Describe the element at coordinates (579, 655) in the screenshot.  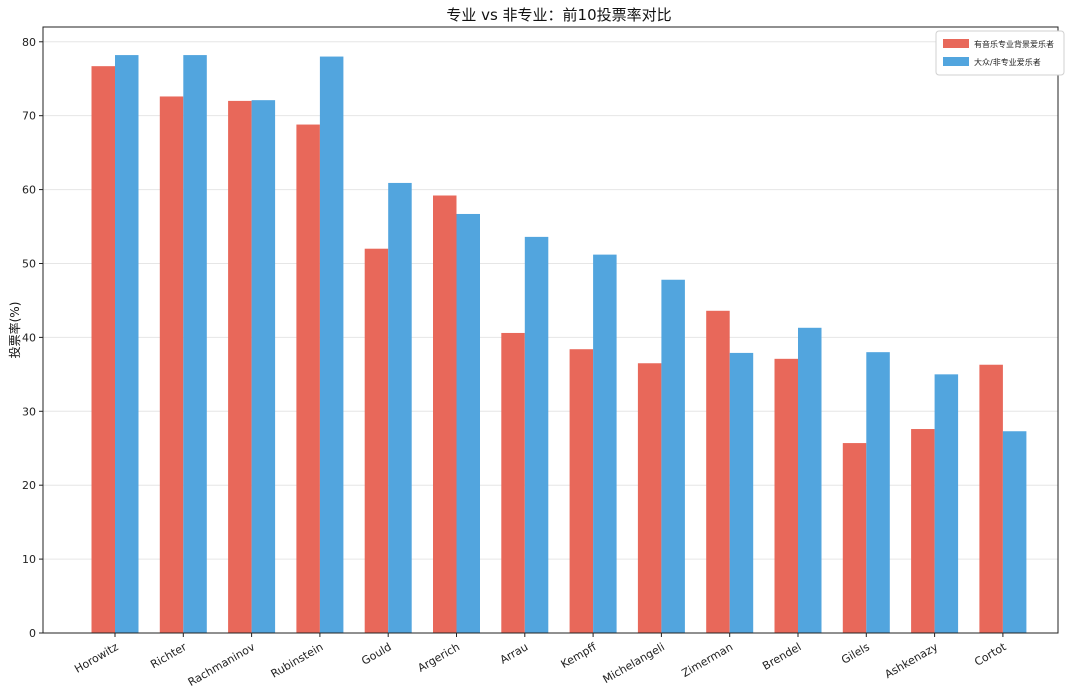
I see `x-tick-label: Kempff` at that location.